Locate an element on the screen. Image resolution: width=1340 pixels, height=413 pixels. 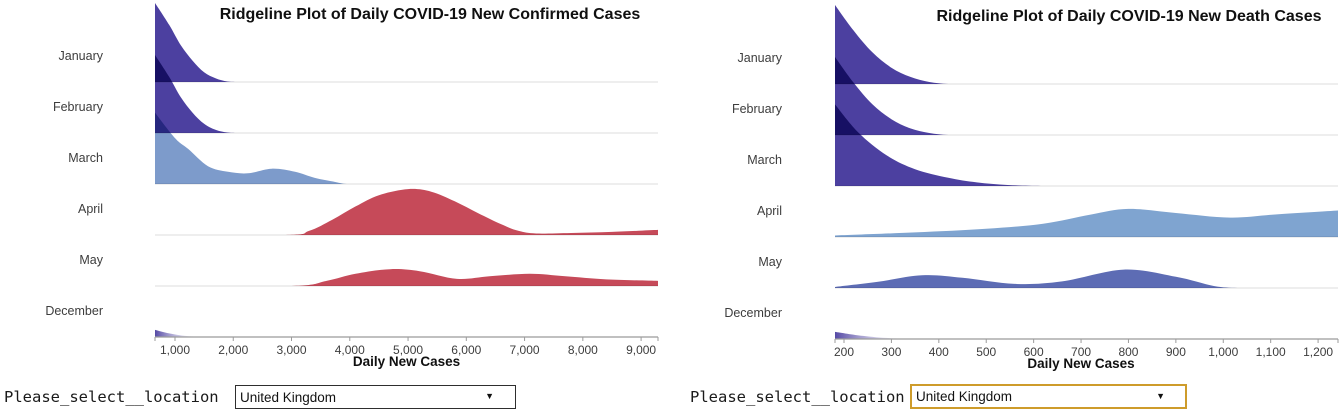
confirmed-x-axis-title: Daily New Cases is located at coordinates (406, 361).